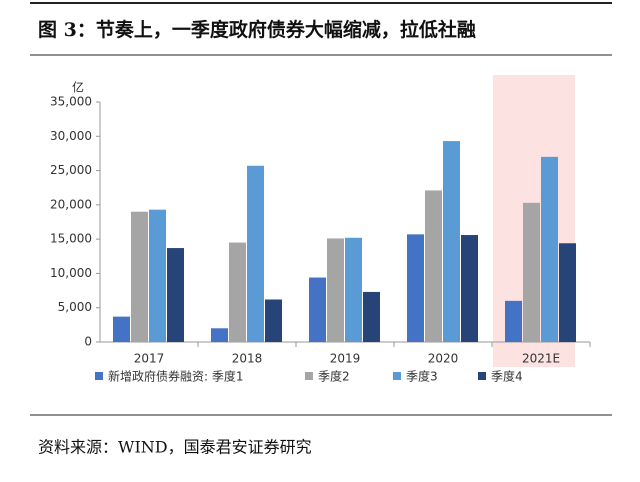 The width and height of the screenshot is (640, 482). What do you see at coordinates (443, 359) in the screenshot?
I see `x-tick-label: 2020` at bounding box center [443, 359].